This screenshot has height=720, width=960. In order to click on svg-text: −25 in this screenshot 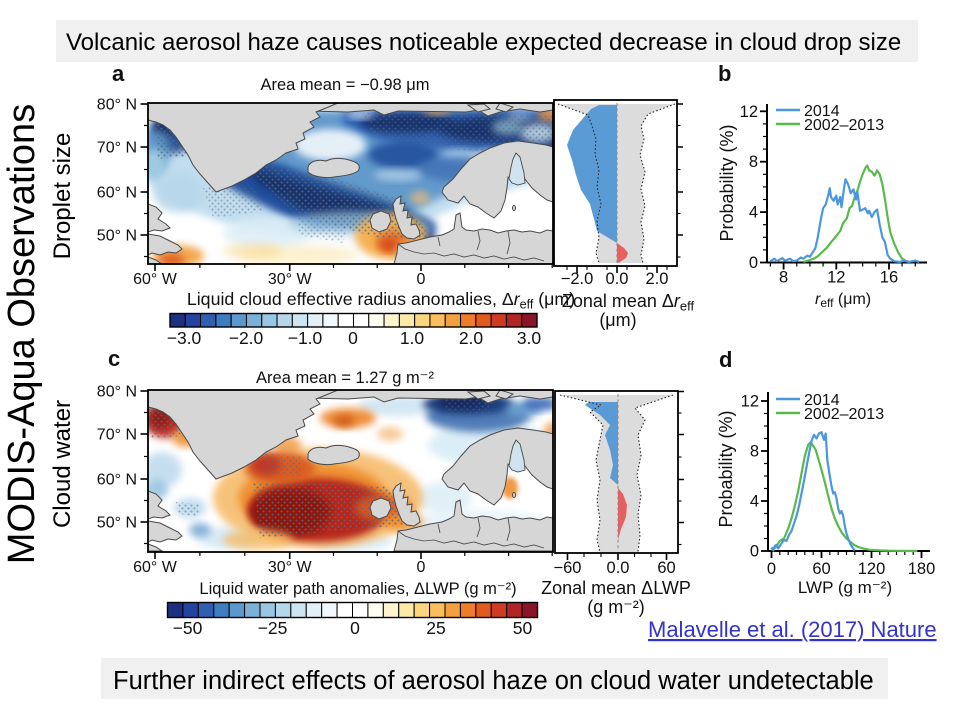, I will do `click(273, 628)`.